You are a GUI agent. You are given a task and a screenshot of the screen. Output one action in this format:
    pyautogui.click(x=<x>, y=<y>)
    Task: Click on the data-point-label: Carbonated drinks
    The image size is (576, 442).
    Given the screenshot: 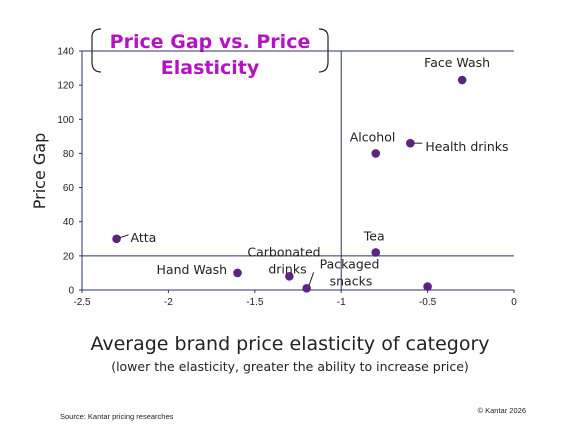 What is the action you would take?
    pyautogui.click(x=283, y=260)
    